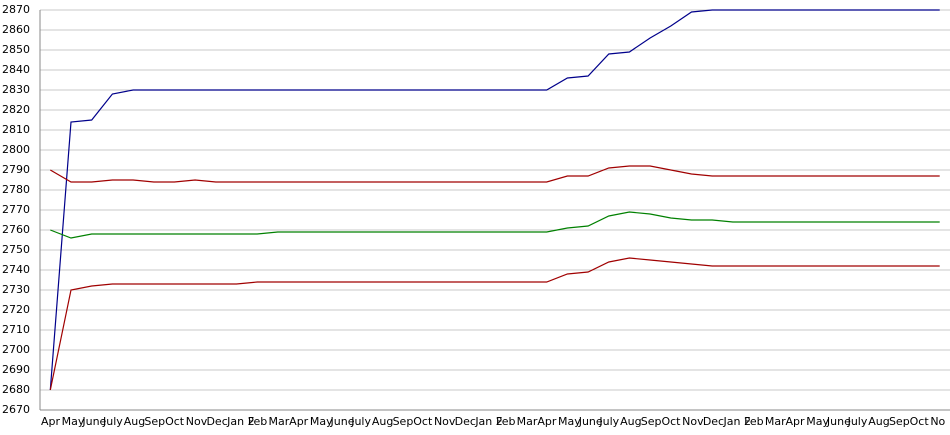 This screenshot has height=435, width=950. Describe the element at coordinates (16, 169) in the screenshot. I see `y-tick-label: 2790` at that location.